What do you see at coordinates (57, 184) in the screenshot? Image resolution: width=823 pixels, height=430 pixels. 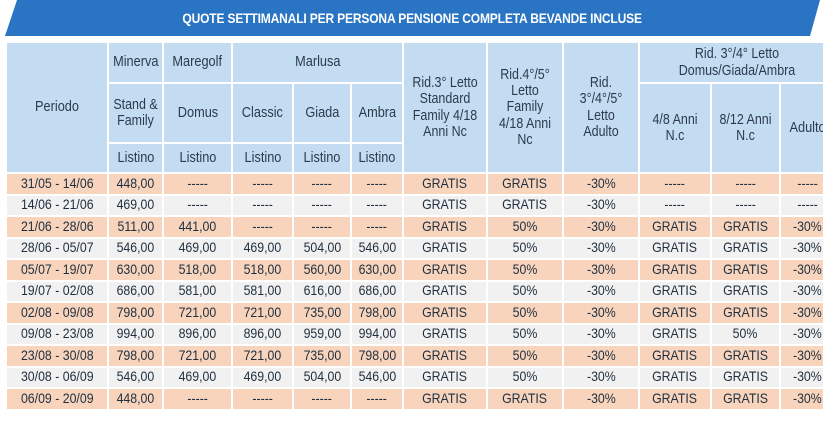 I see `period-cell: 31/05 - 14/06` at bounding box center [57, 184].